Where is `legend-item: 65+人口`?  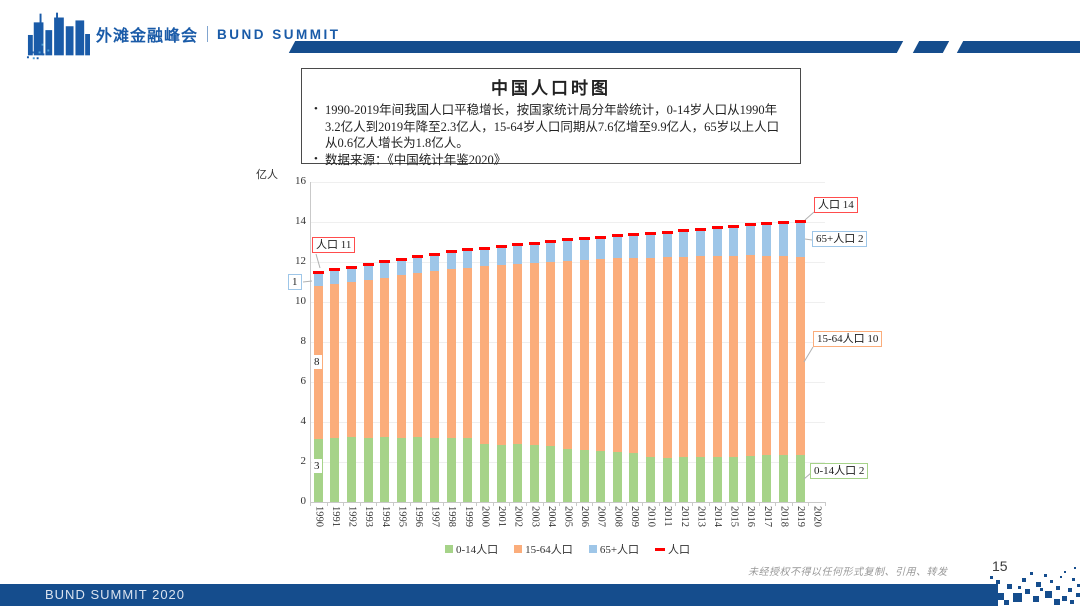
legend-item: 65+人口 is located at coordinates (613, 549).